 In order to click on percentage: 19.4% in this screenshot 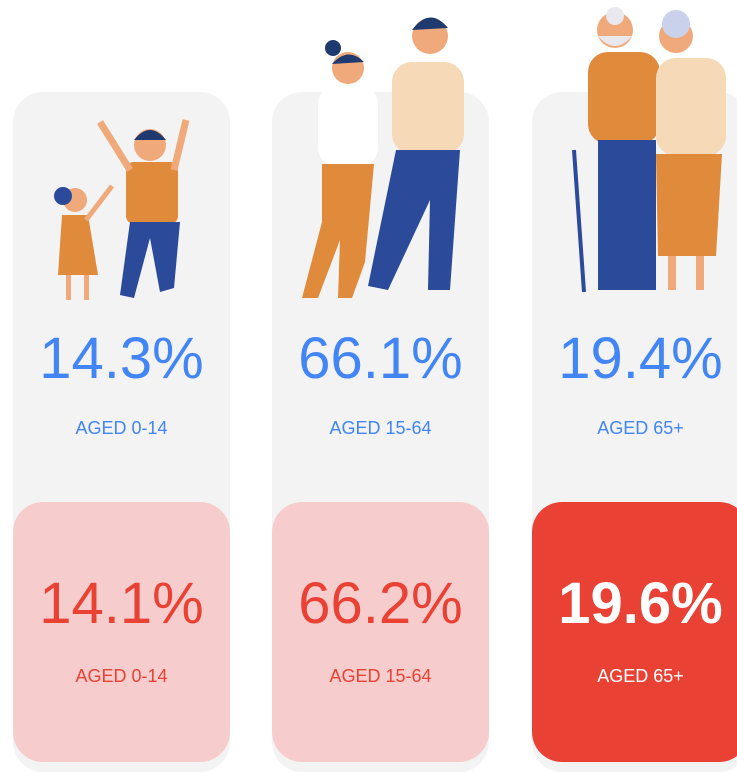, I will do `click(640, 358)`.